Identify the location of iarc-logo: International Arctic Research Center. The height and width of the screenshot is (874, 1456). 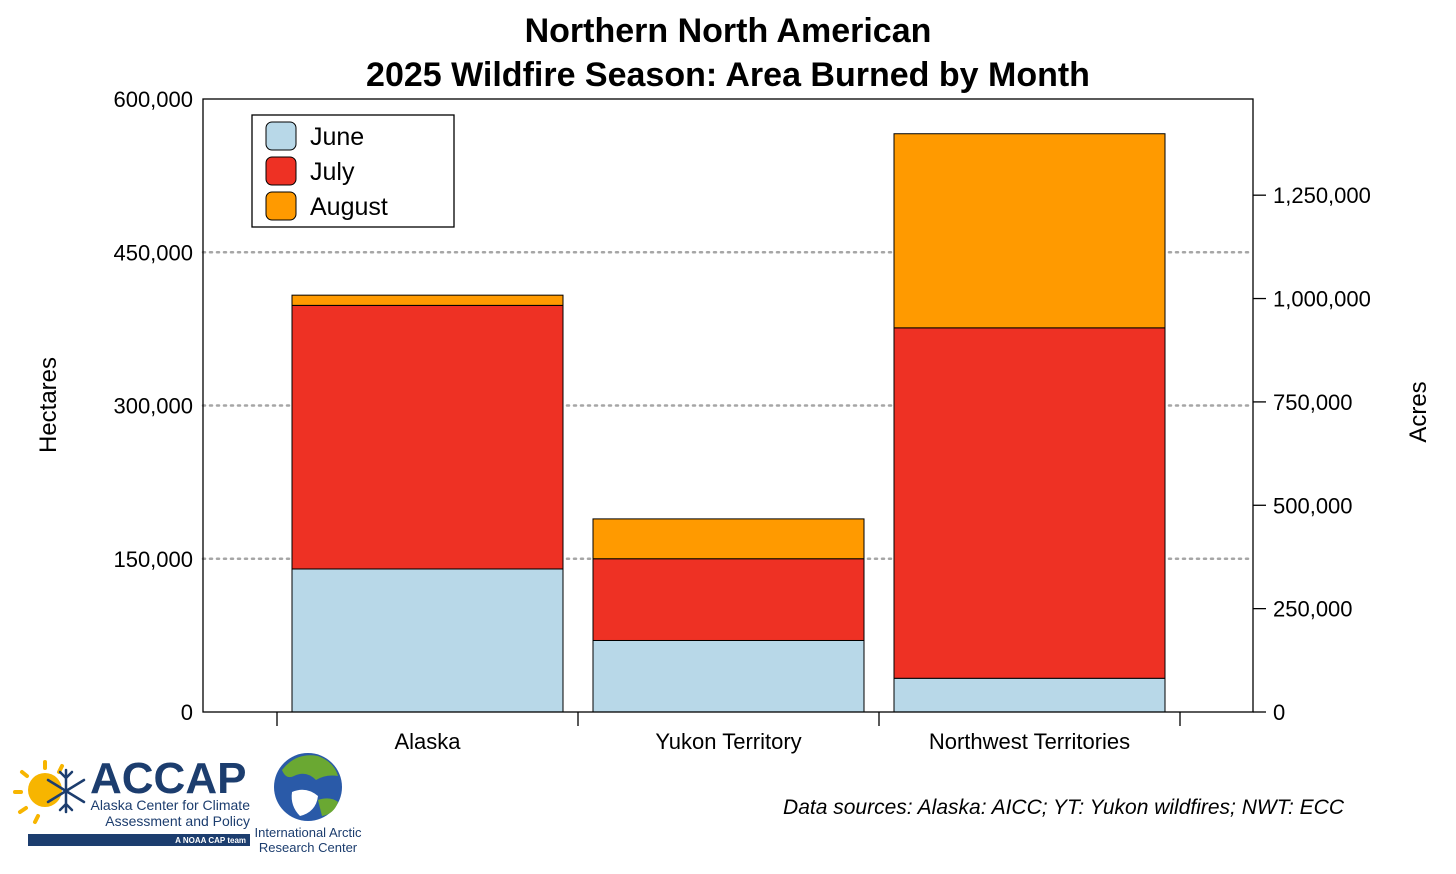
(308, 804).